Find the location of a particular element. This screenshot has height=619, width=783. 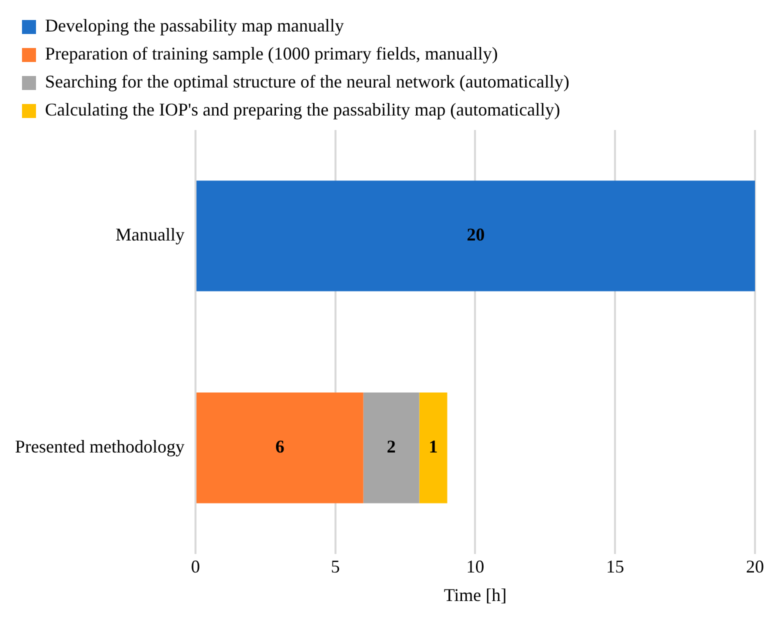

x-tick-label: 10 is located at coordinates (475, 566).